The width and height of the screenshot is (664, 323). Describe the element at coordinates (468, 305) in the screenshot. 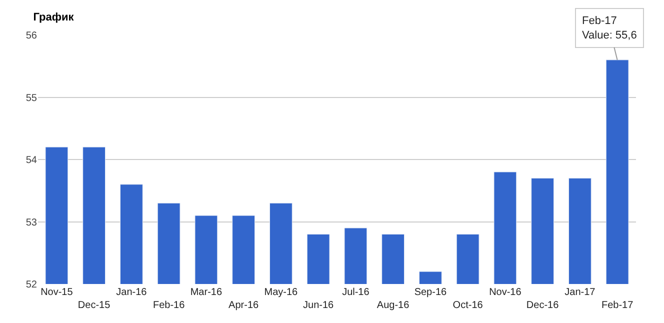

I see `x-tick-label: Oct-16` at that location.